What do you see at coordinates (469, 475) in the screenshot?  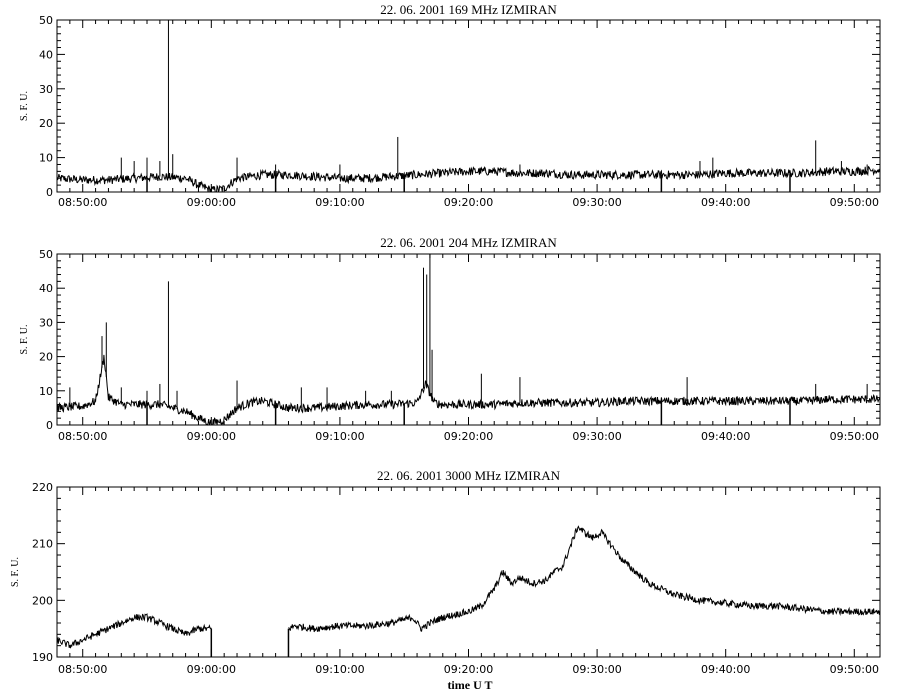 I see `chart-title: 22. 06. 2001 3000 MHz IZMIRAN` at bounding box center [469, 475].